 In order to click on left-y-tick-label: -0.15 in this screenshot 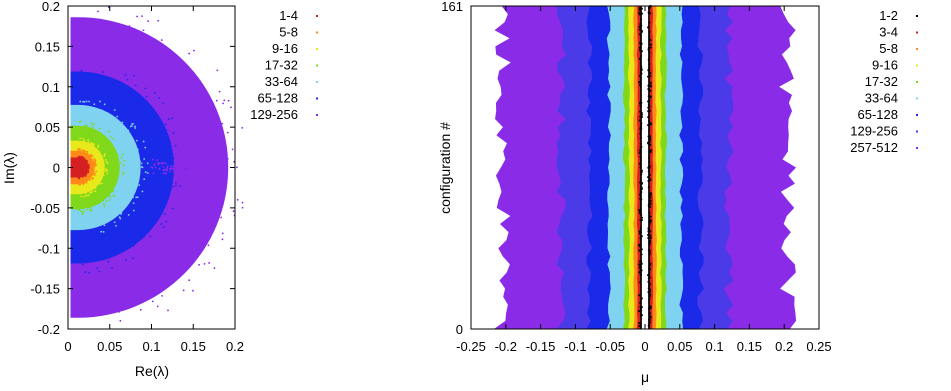, I will do `click(45, 289)`.